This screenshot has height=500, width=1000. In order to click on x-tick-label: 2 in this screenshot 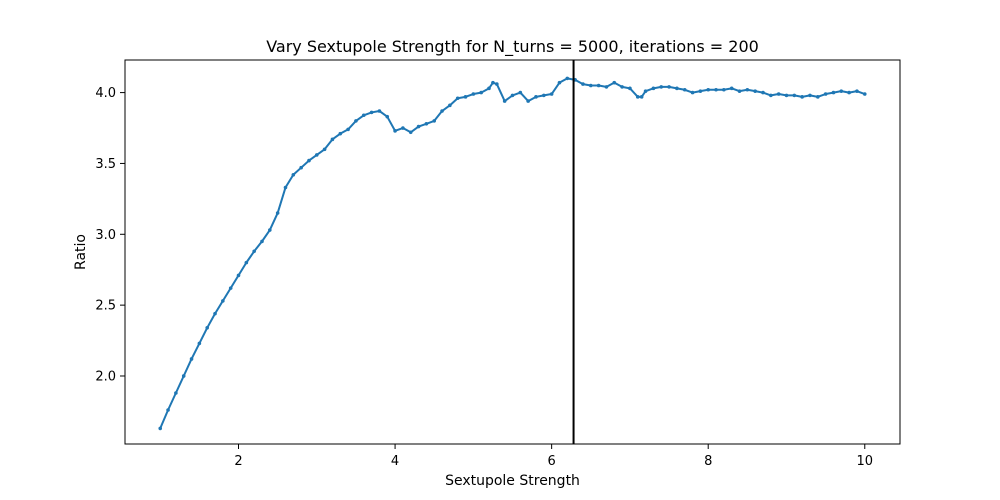, I will do `click(238, 461)`.